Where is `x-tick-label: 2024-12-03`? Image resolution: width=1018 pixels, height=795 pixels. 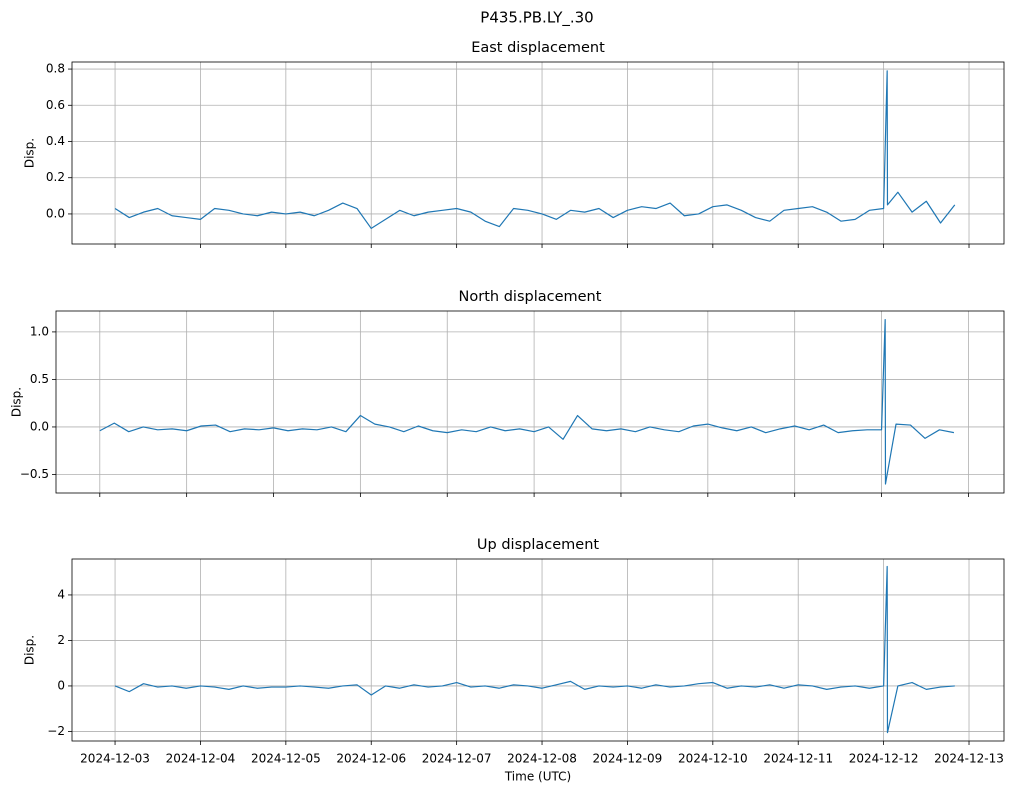
x-tick-label: 2024-12-03 is located at coordinates (115, 759).